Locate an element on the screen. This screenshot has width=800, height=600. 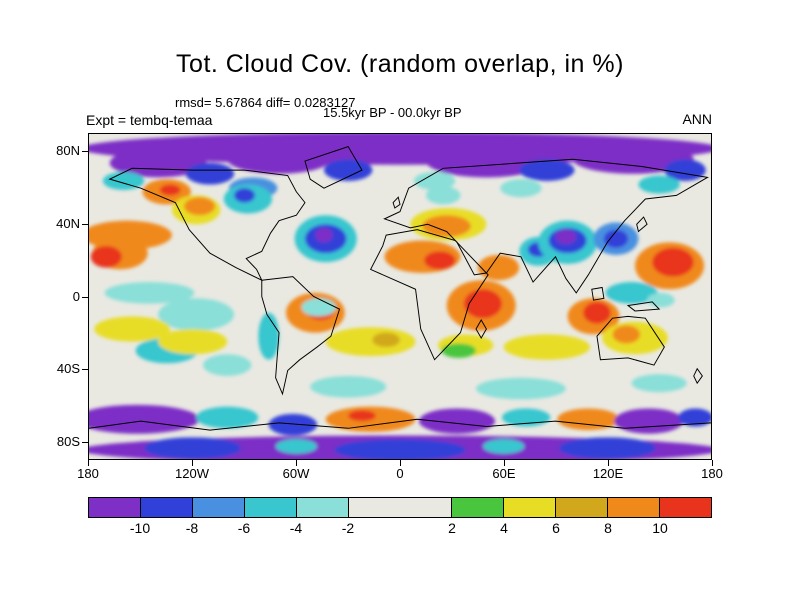
colorbar-label: -2 is located at coordinates (348, 528).